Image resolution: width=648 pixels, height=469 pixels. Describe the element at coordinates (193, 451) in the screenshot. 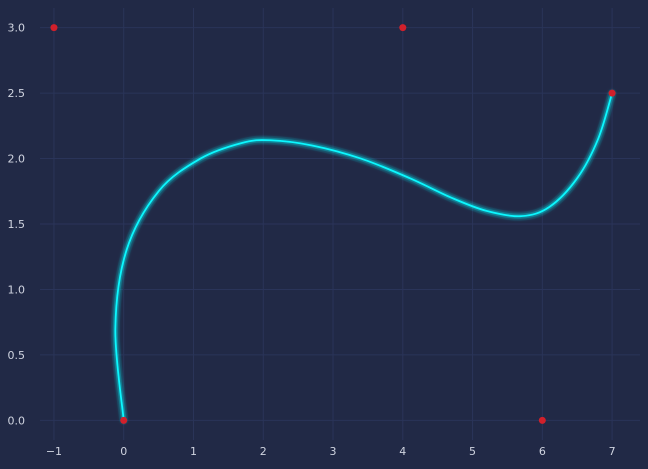

I see `x-tick-label: 1` at that location.